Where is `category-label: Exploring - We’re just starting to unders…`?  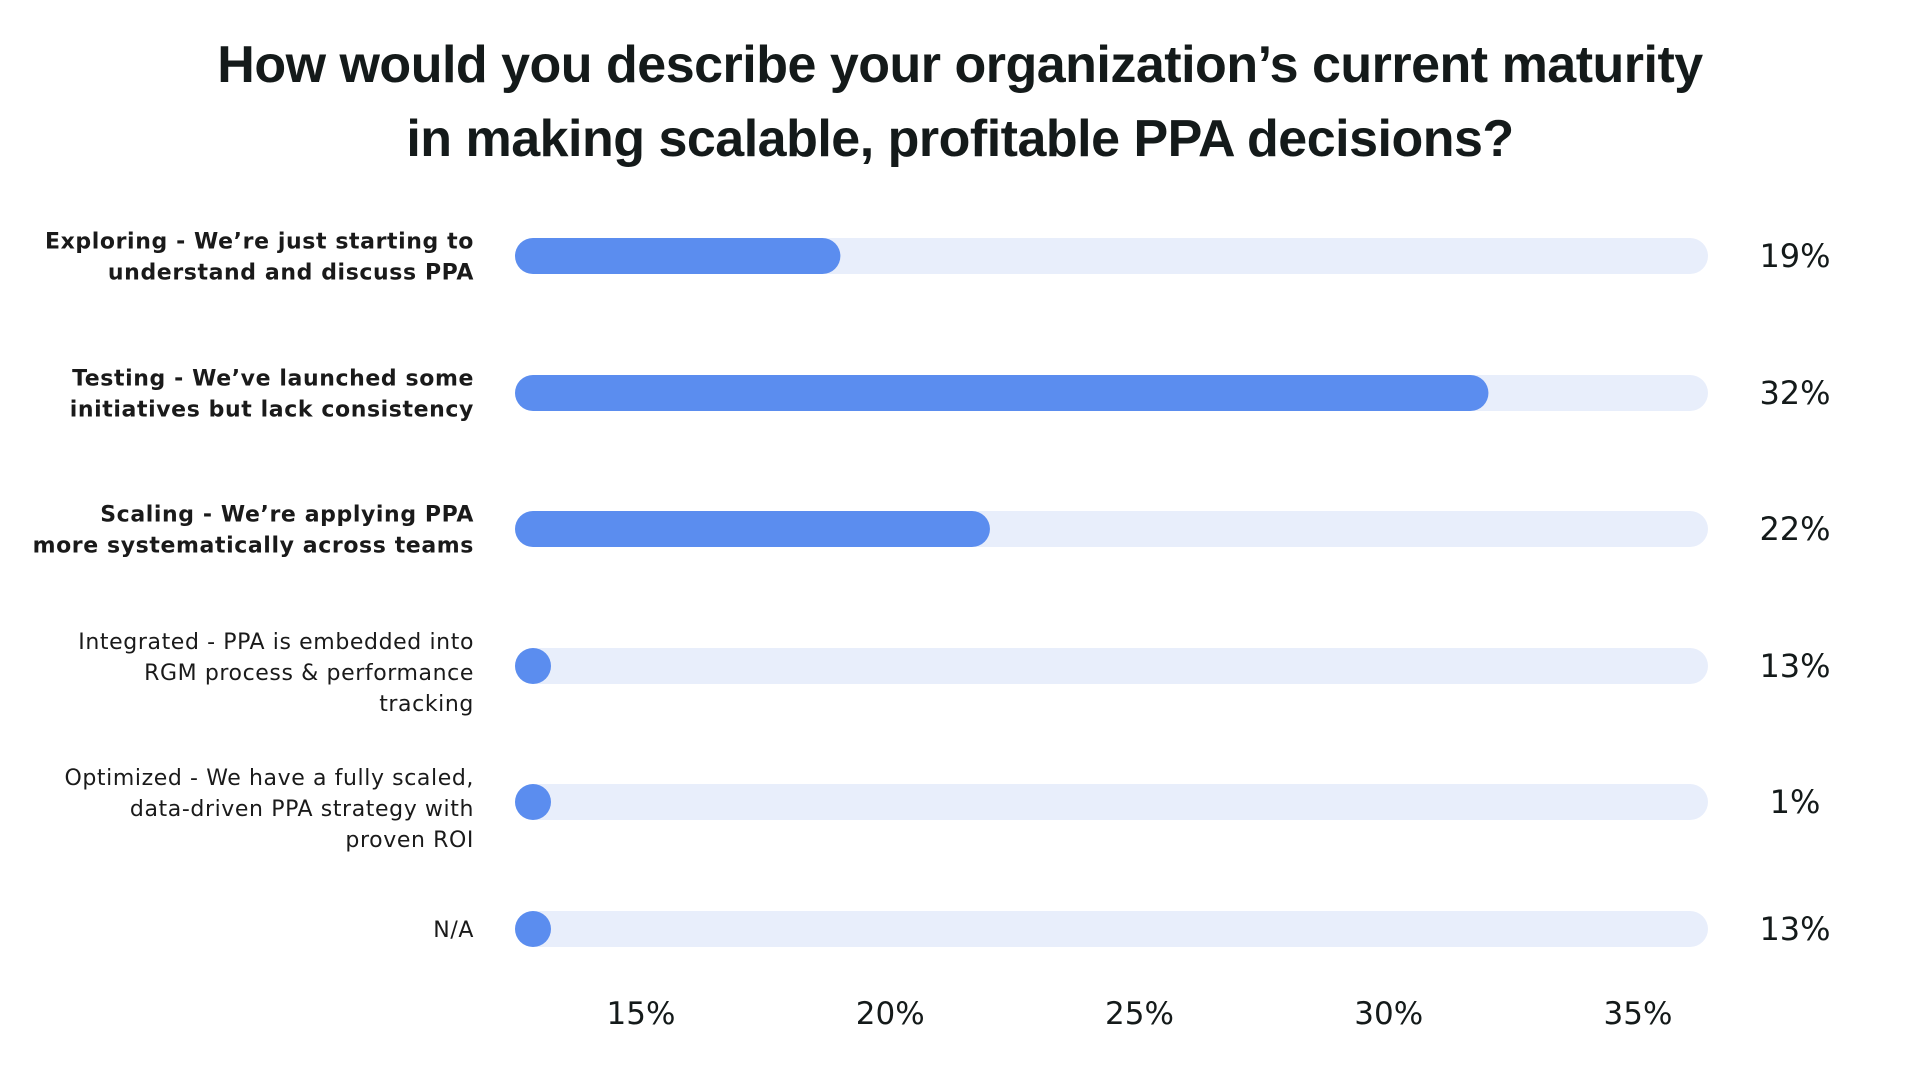
category-label: Exploring - We’re just starting to unders… is located at coordinates (259, 258).